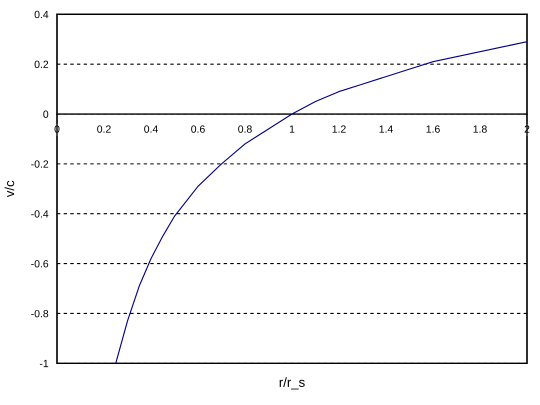  I want to click on y-tick-label: 0.2, so click(41, 64).